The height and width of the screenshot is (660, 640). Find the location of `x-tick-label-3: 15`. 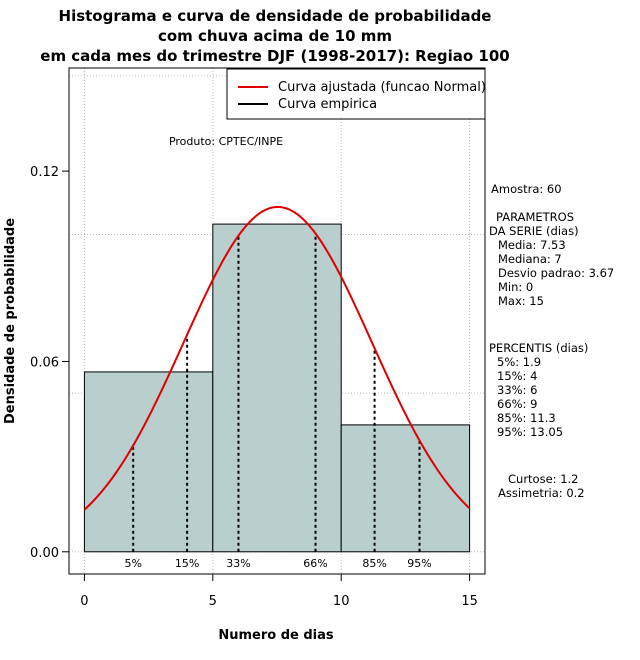

x-tick-label-3: 15 is located at coordinates (469, 601).